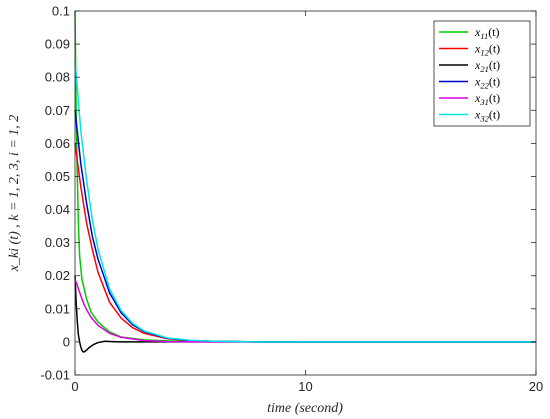 This screenshot has width=550, height=419. I want to click on legend-box, so click(482, 73).